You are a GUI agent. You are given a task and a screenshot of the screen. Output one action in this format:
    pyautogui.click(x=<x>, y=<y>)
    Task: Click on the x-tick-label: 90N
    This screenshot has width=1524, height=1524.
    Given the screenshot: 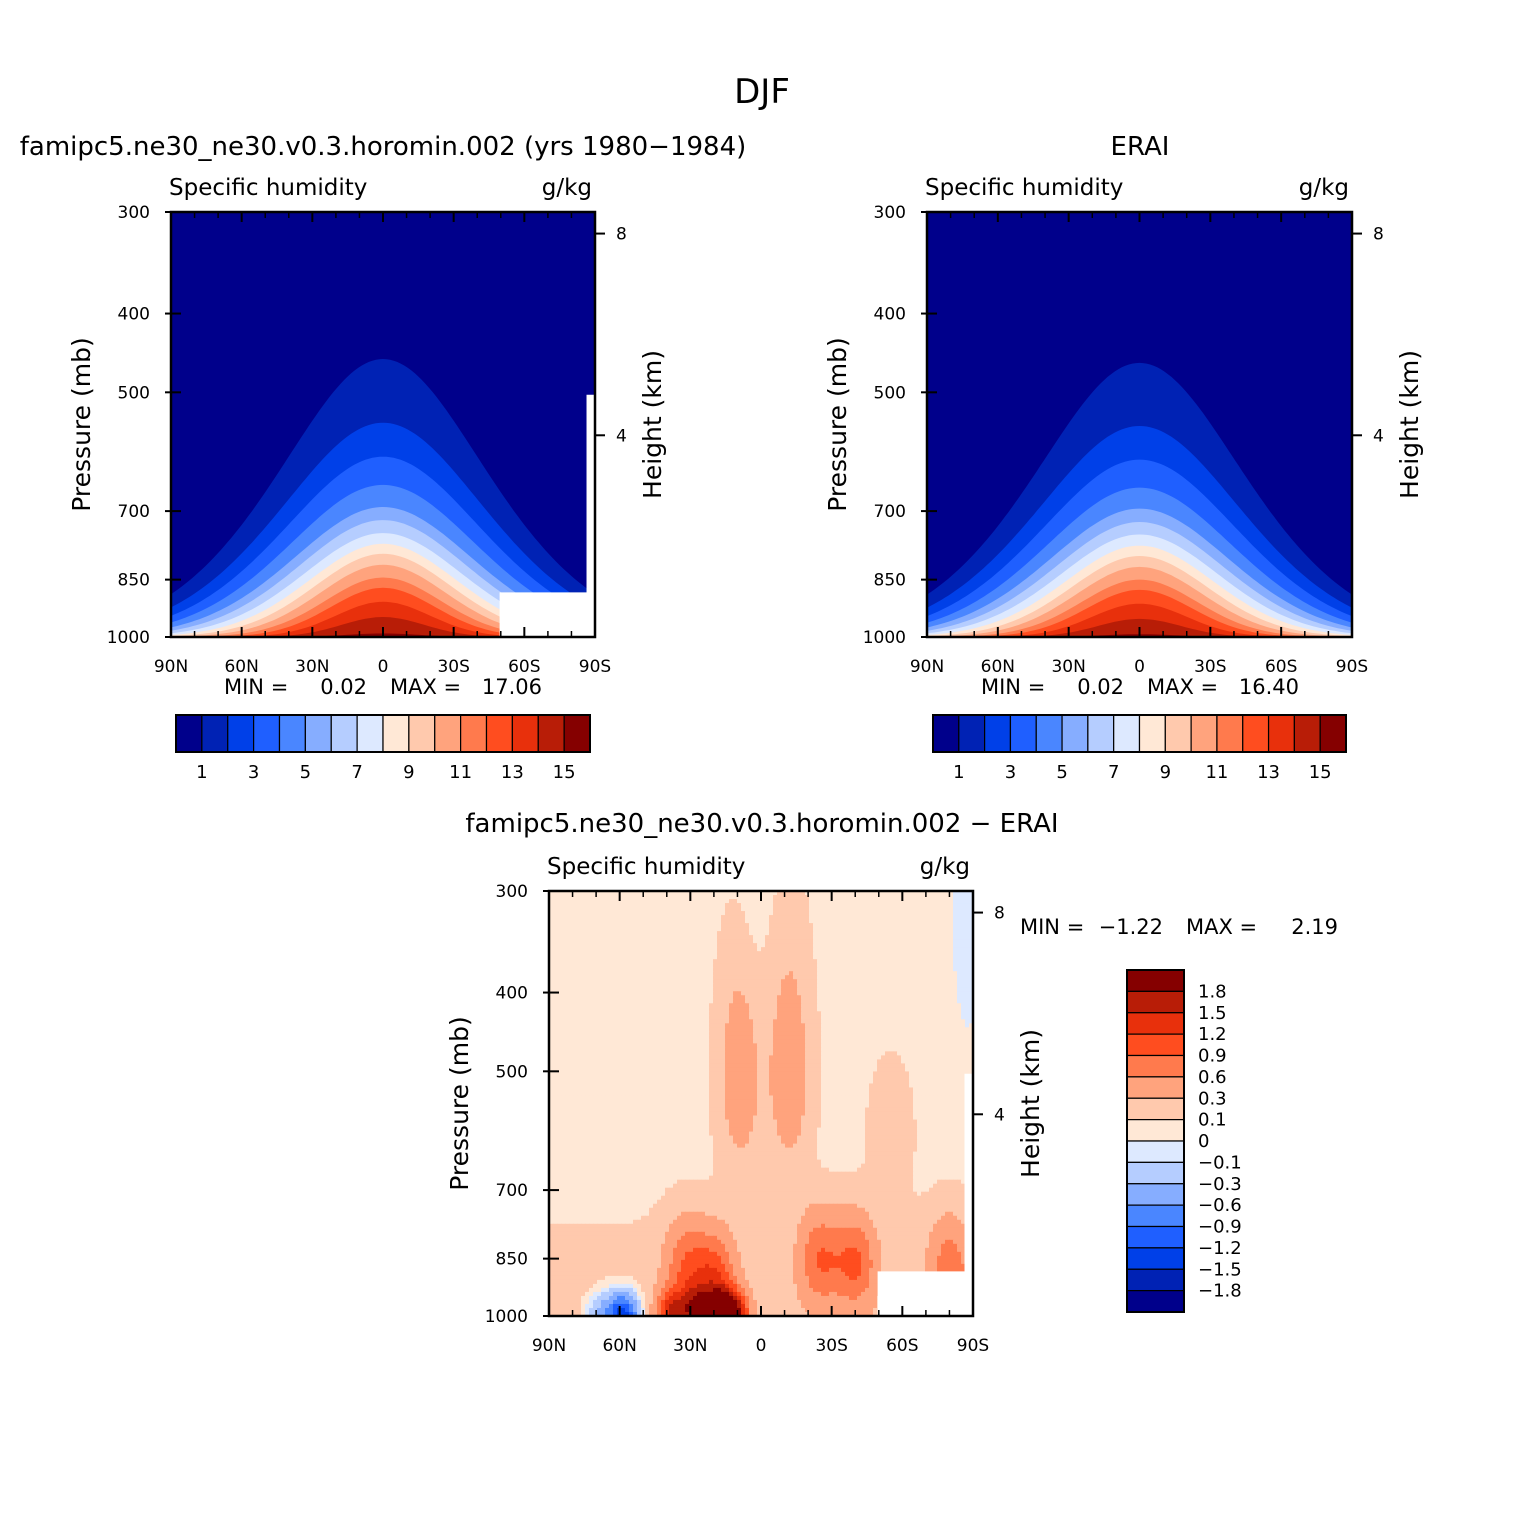 What is the action you would take?
    pyautogui.click(x=927, y=667)
    